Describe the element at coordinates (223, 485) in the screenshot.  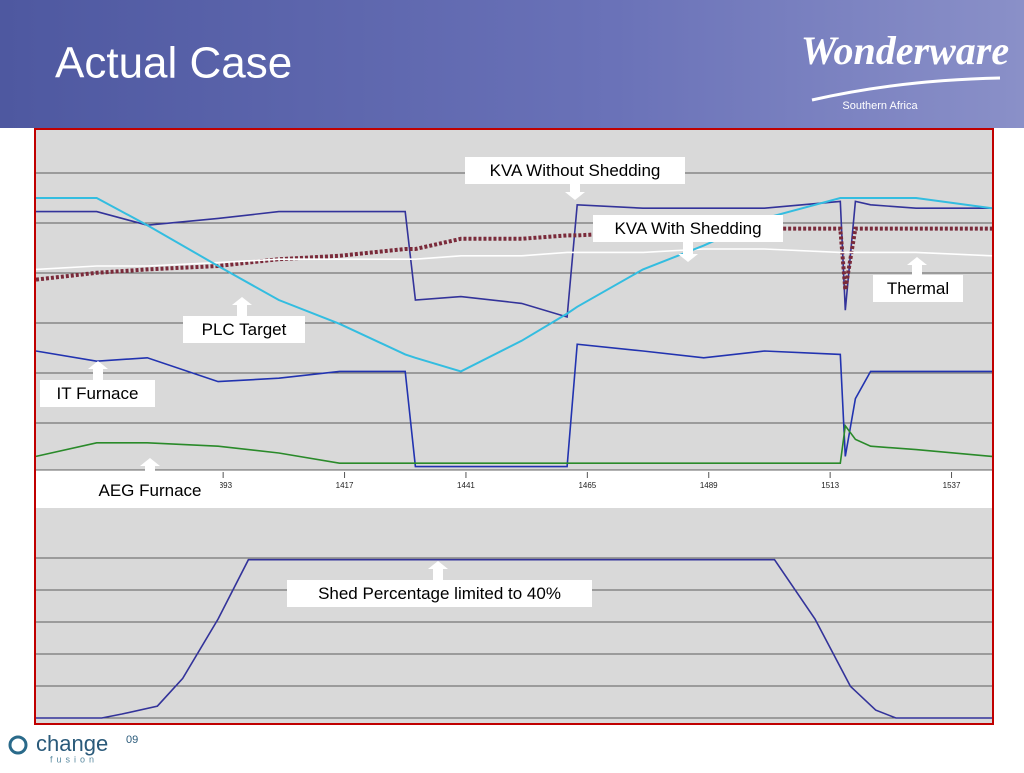
I see `x-tick-label: 1393` at that location.